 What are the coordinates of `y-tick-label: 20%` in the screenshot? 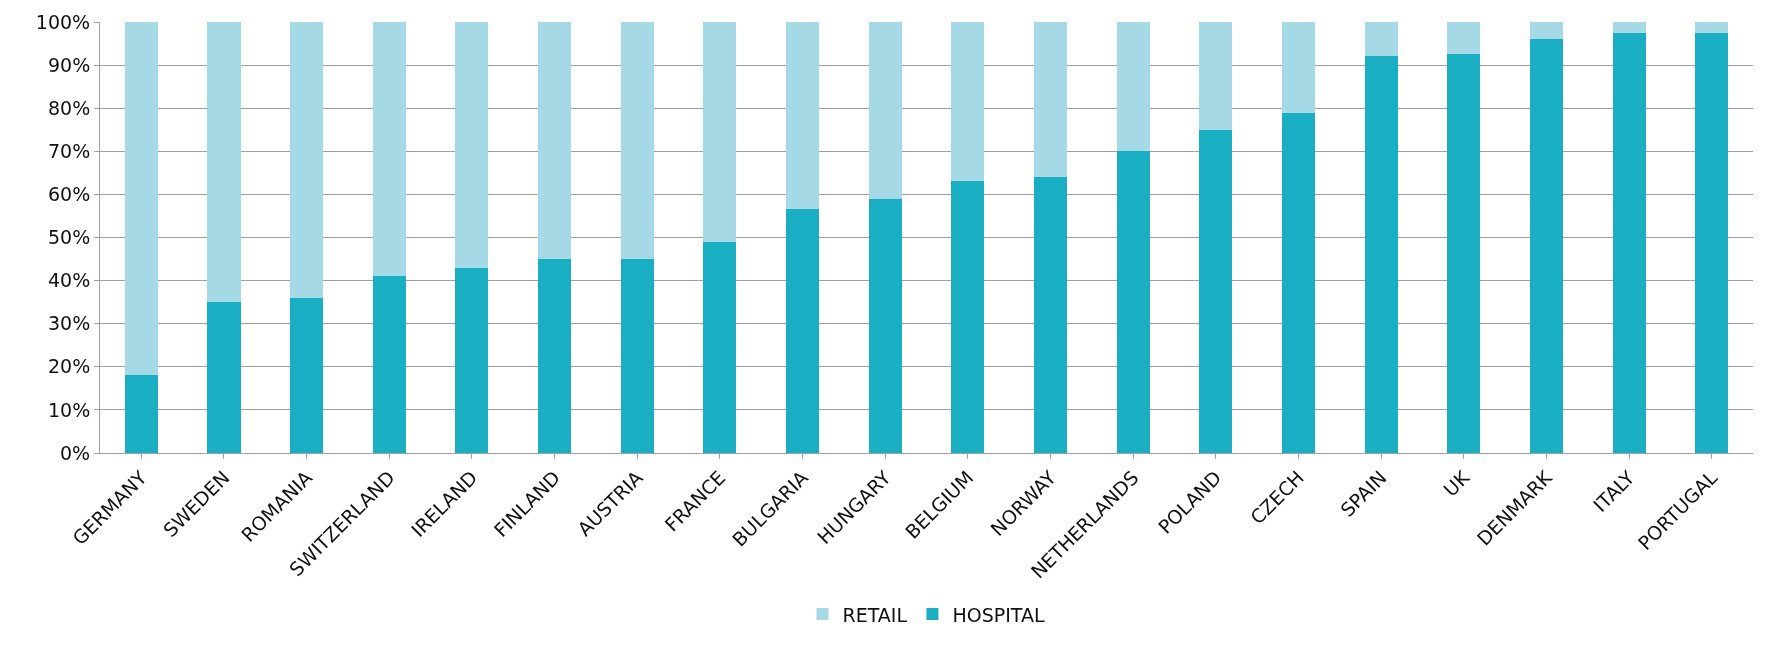 It's located at (69, 366).